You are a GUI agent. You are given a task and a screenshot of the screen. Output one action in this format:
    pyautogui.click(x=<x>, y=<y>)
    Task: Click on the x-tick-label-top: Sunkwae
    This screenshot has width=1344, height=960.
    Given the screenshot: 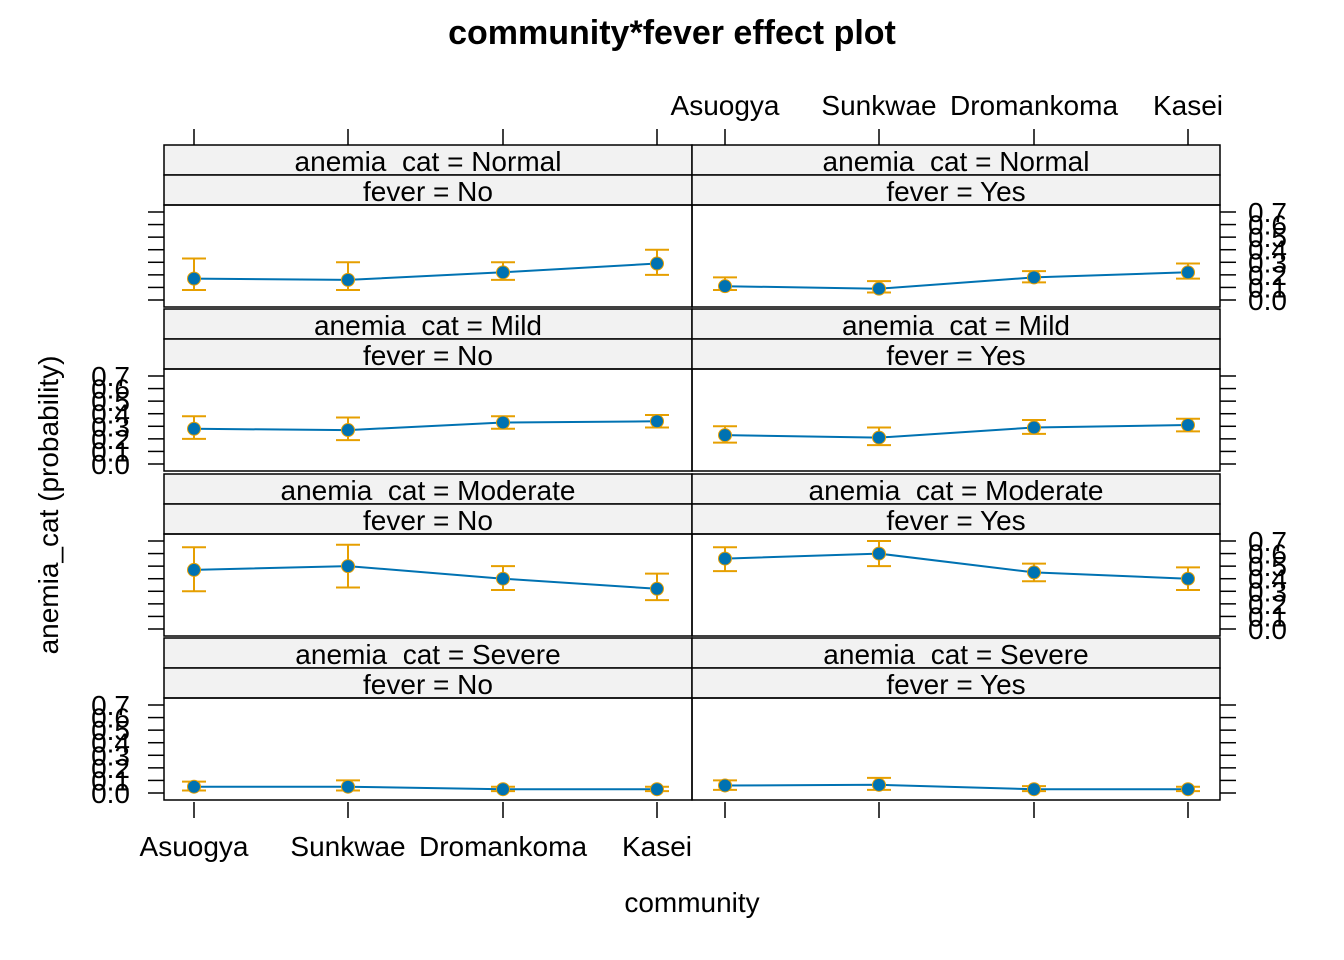 What is the action you would take?
    pyautogui.click(x=878, y=105)
    